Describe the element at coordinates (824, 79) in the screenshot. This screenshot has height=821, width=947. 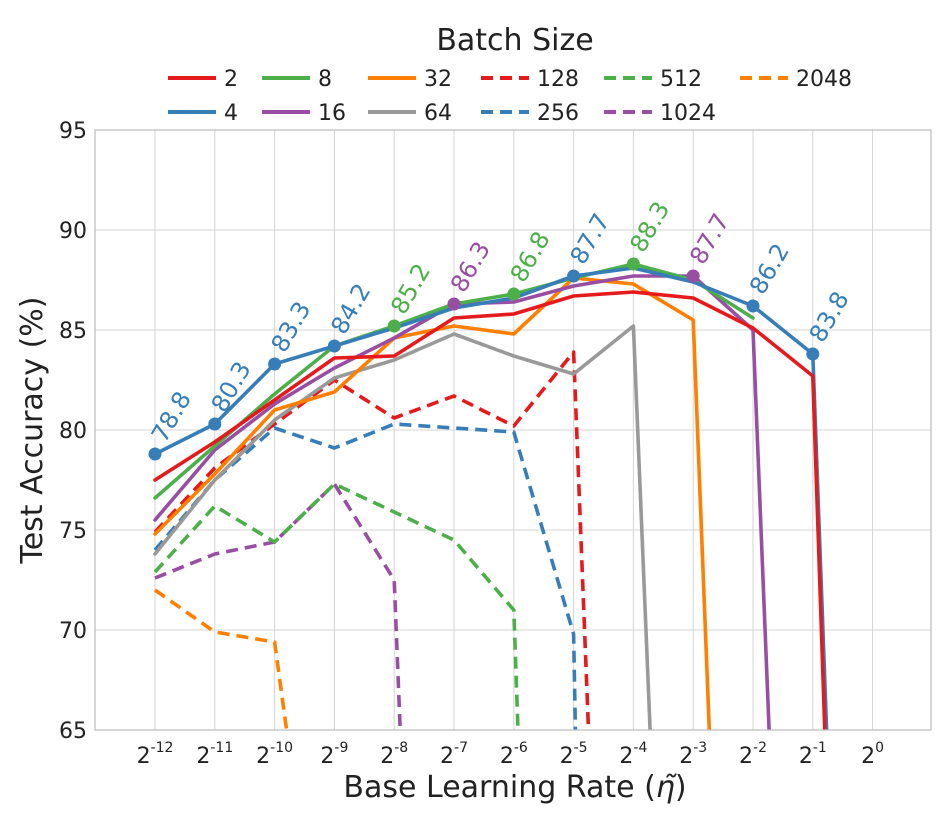
I see `legend-label-2048: 2048` at that location.